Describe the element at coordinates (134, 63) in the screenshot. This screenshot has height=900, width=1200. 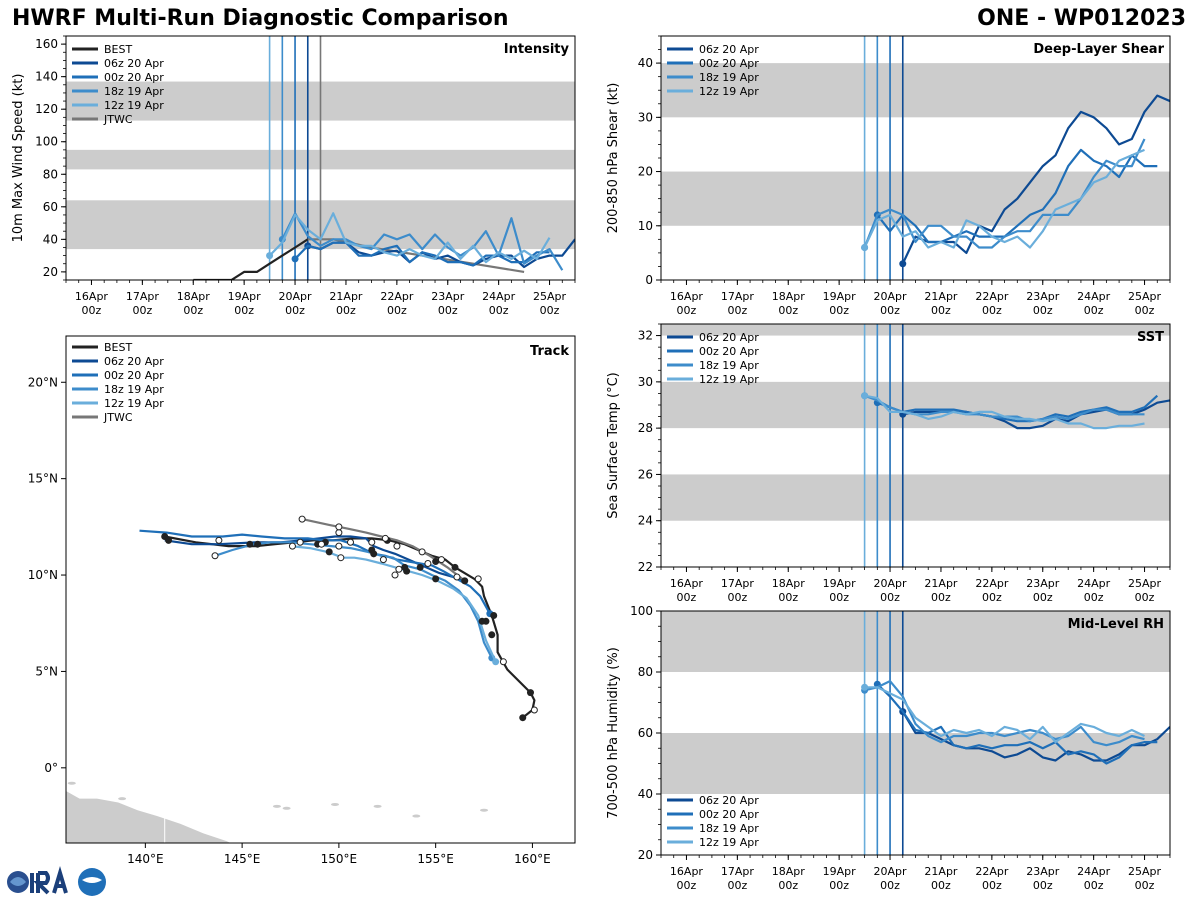
I see `intensity-legend-label: 06z 20 Apr` at that location.